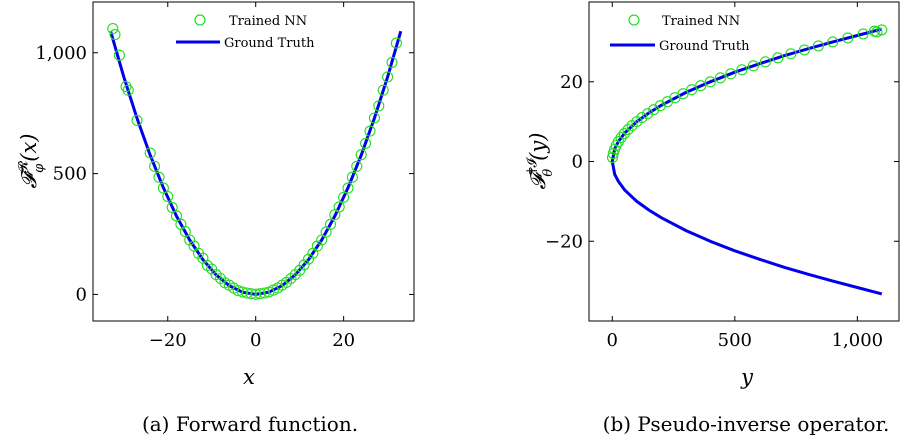  Describe the element at coordinates (268, 21) in the screenshot. I see `legend-label-trained-a: Trained NN` at that location.